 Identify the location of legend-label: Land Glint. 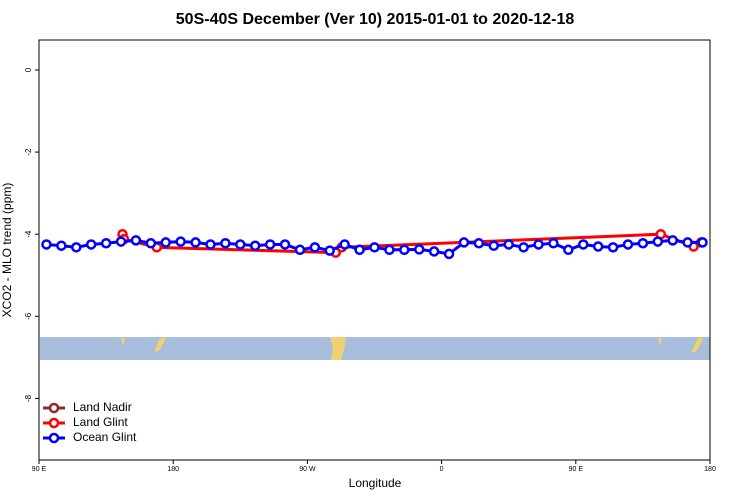
(100, 422).